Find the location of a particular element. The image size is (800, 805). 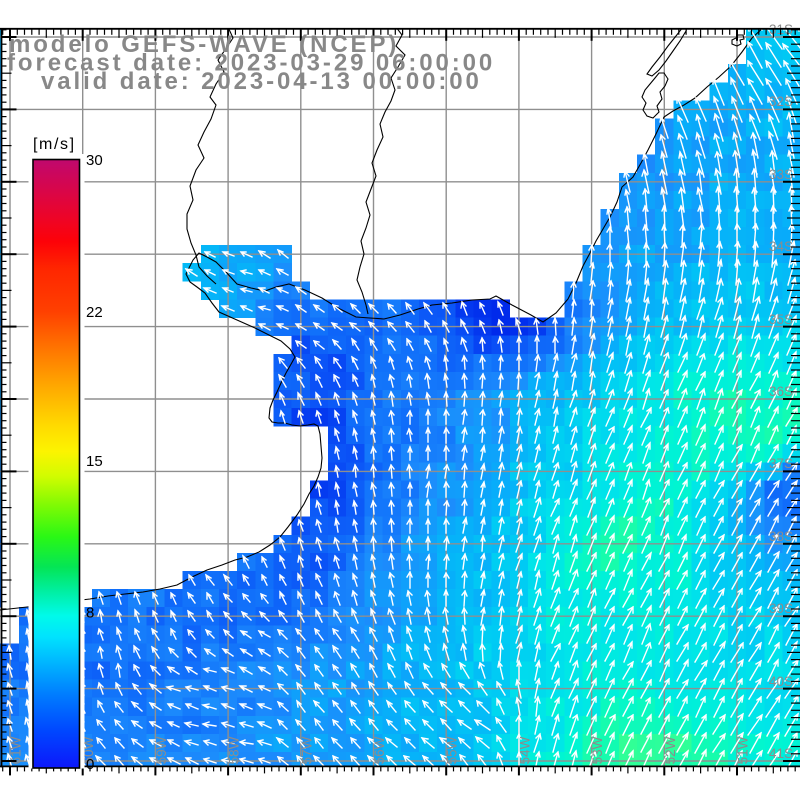

svg-text: 8 is located at coordinates (90, 613).